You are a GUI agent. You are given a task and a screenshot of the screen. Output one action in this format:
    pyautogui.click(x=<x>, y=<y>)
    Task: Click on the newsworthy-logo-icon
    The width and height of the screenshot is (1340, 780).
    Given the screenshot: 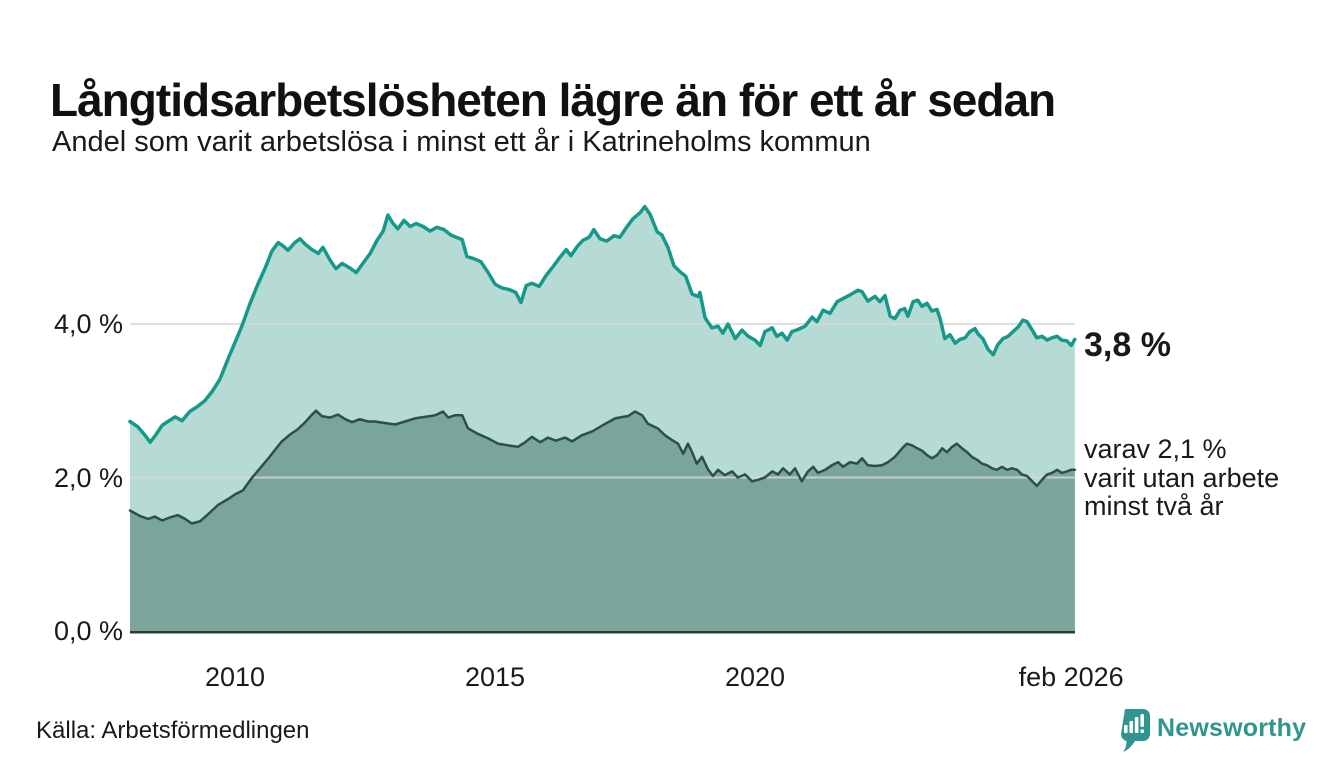 What is the action you would take?
    pyautogui.click(x=1135, y=730)
    